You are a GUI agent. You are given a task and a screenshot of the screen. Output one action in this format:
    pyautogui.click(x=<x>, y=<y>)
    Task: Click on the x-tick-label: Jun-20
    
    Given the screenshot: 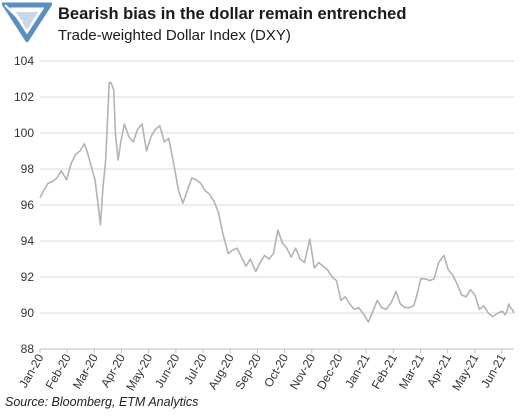 What is the action you would take?
    pyautogui.click(x=167, y=370)
    